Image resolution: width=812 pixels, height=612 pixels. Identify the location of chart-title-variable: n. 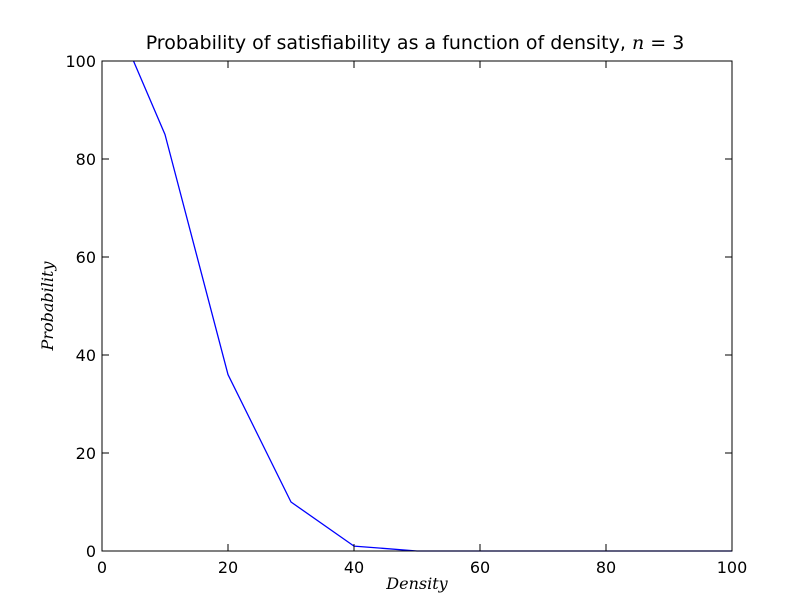
(638, 43).